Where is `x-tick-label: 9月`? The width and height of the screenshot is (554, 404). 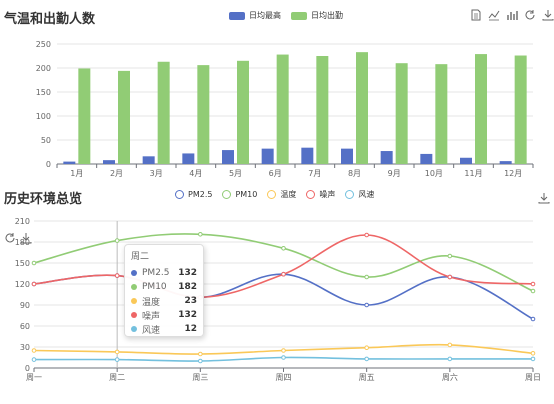
x-tick-label: 9月 is located at coordinates (394, 173).